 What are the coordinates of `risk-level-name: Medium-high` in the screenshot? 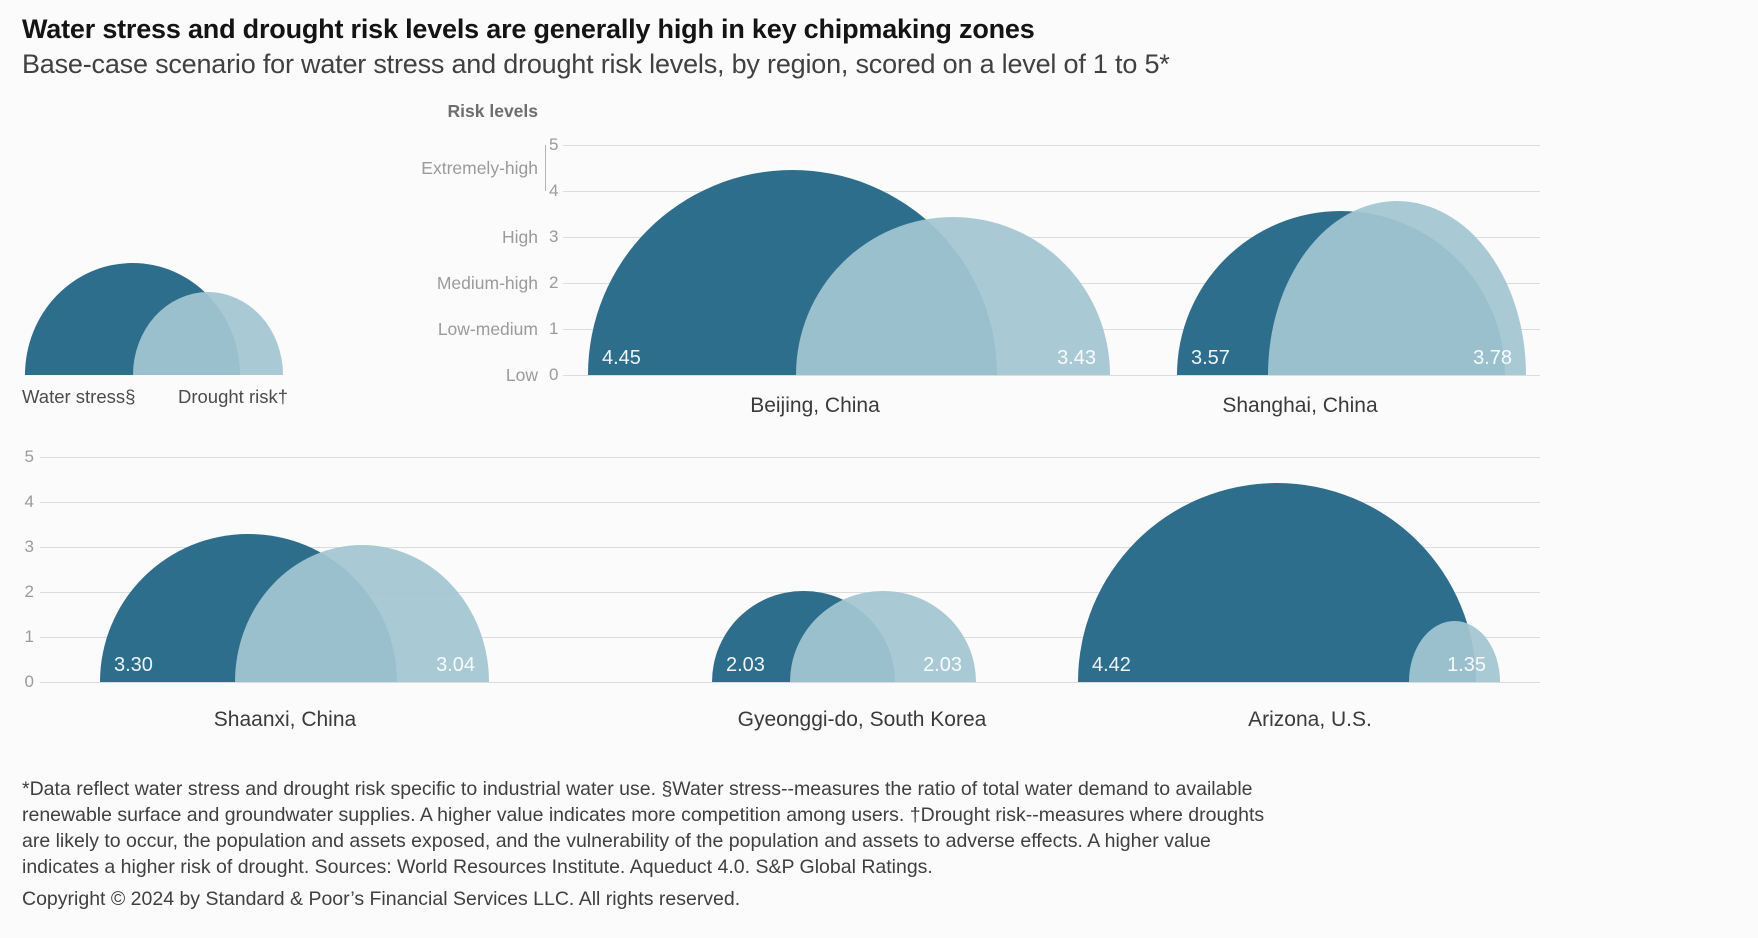 It's located at (487, 283).